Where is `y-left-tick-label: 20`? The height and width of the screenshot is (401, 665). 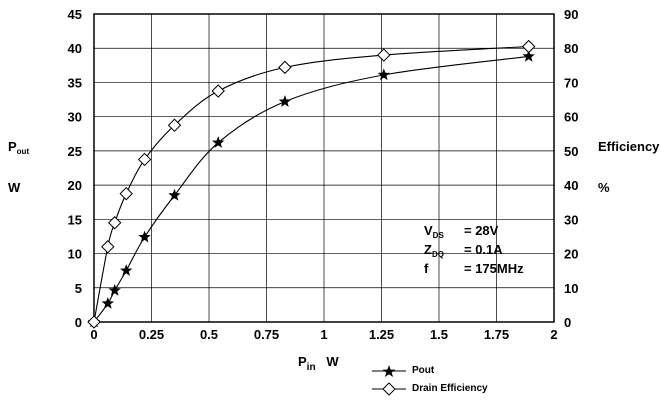
y-left-tick-label: 20 is located at coordinates (75, 185).